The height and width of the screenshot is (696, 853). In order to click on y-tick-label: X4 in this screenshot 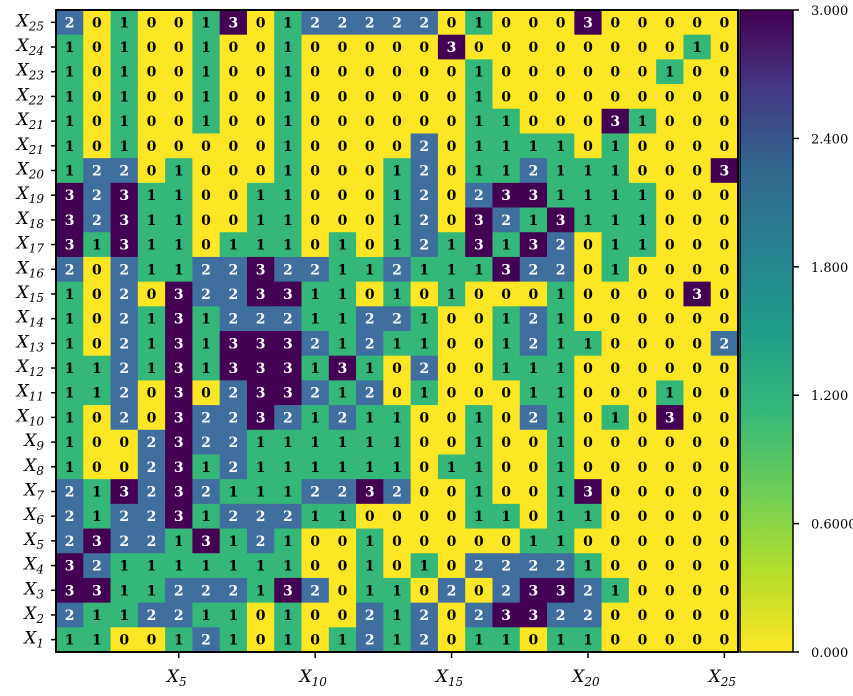, I will do `click(33, 566)`.